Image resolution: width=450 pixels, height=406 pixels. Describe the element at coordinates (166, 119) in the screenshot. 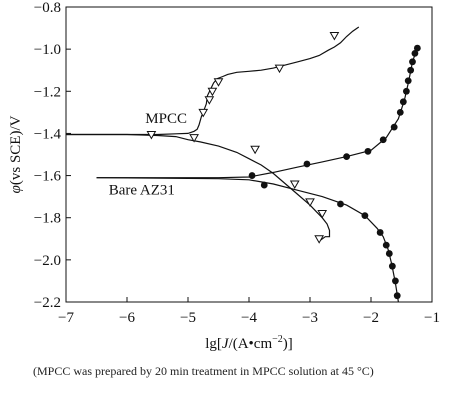

I see `series-annotation-mpcc: MPCC` at that location.